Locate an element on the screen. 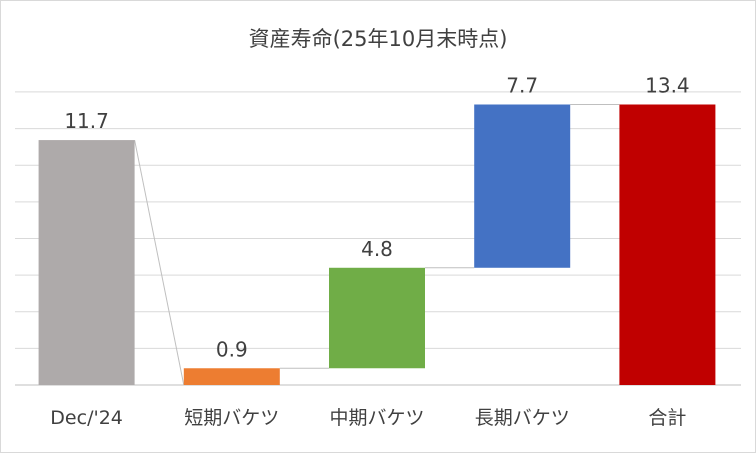 This screenshot has height=453, width=756. category-label: Dec/'24 is located at coordinates (86, 418).